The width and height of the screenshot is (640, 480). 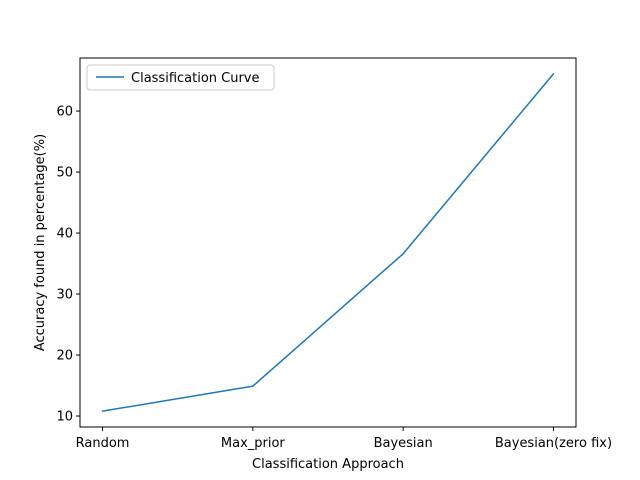 I want to click on x-tick-label: Max_prior, so click(x=253, y=443).